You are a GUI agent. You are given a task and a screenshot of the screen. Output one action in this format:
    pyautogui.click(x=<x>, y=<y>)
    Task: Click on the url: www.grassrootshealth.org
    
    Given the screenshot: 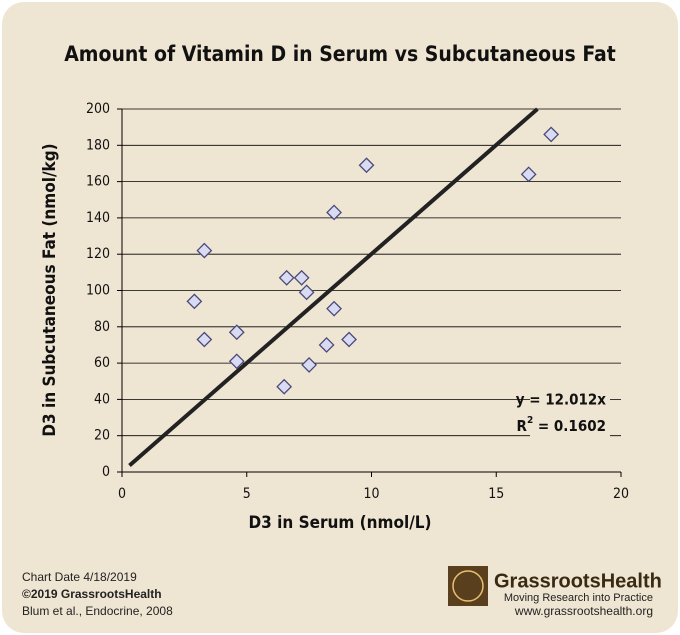 What is the action you would take?
    pyautogui.click(x=583, y=611)
    